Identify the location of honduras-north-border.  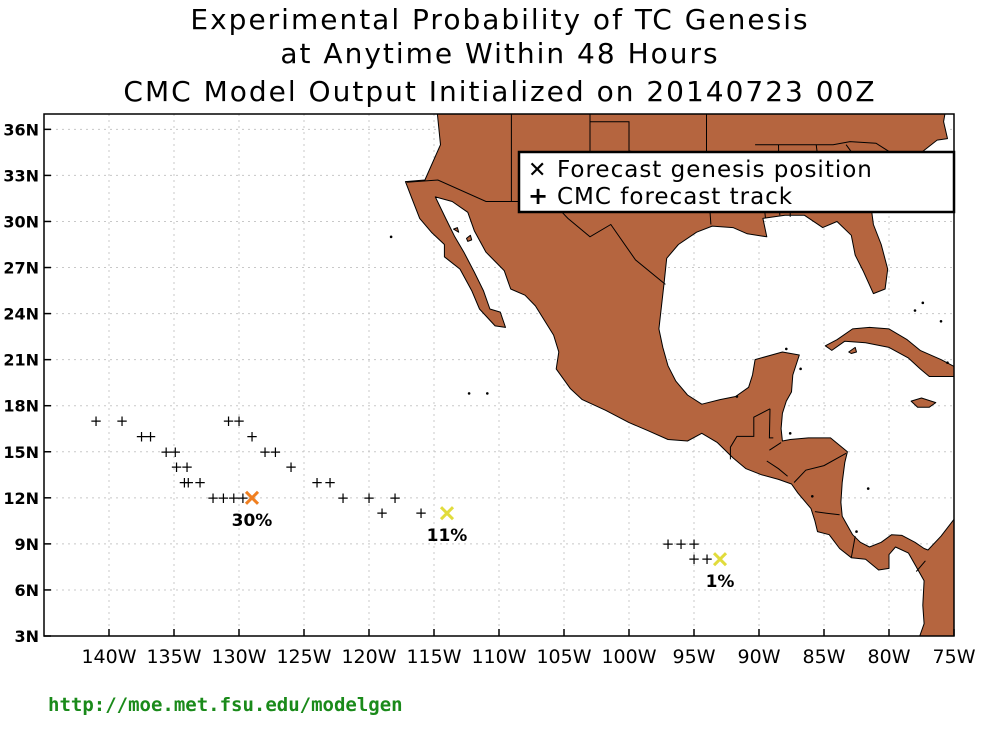
(775, 446).